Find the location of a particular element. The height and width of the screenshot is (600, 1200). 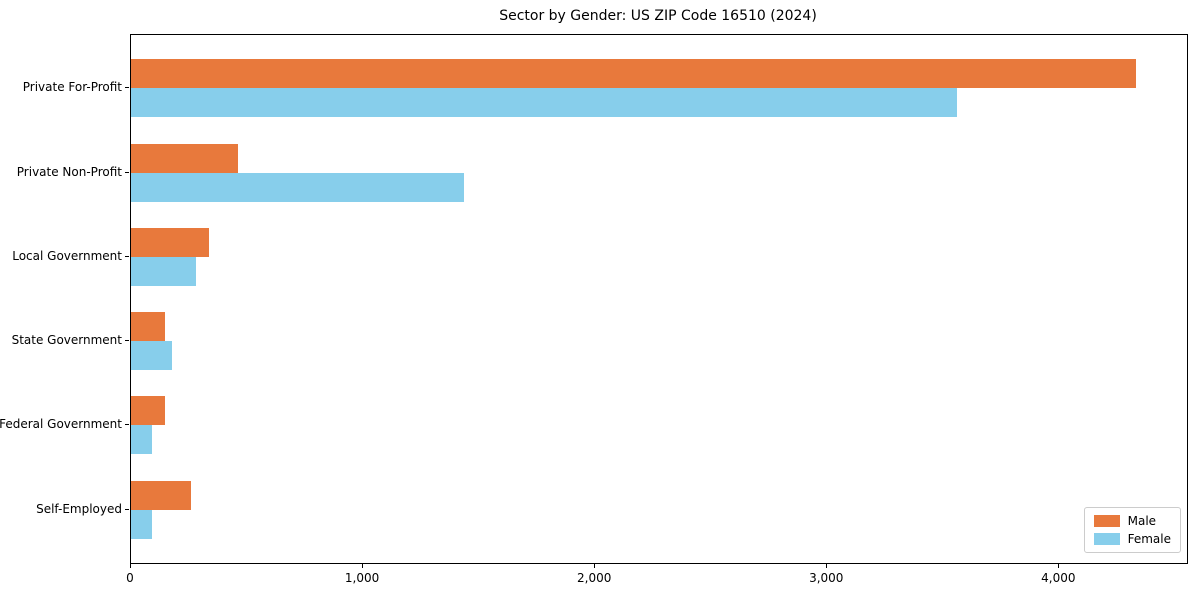

category-label-private-non-profit: Private Non-Profit is located at coordinates (69, 171).